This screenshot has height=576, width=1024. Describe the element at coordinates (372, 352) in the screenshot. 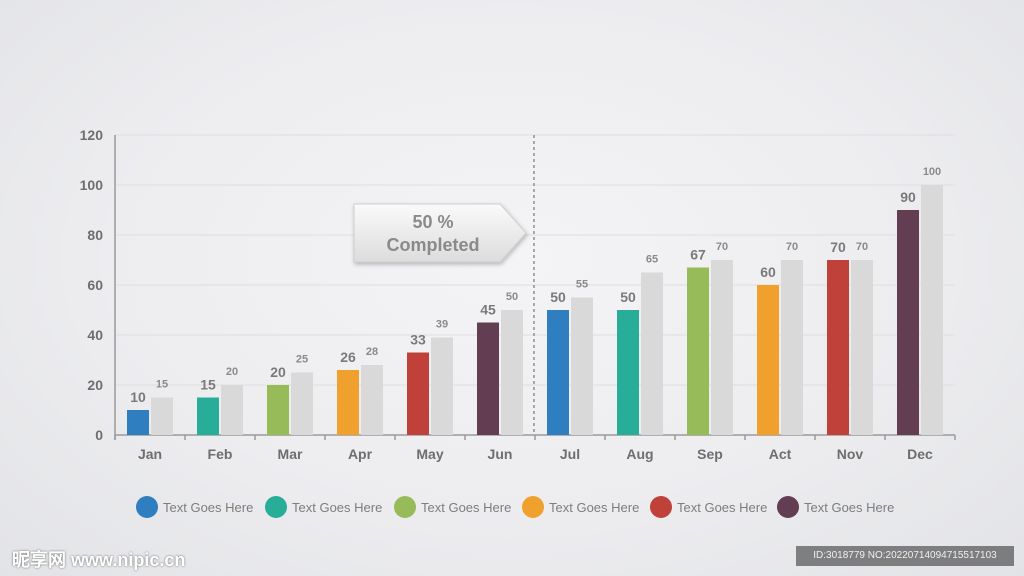

I see `data-label-secondary: 28` at that location.